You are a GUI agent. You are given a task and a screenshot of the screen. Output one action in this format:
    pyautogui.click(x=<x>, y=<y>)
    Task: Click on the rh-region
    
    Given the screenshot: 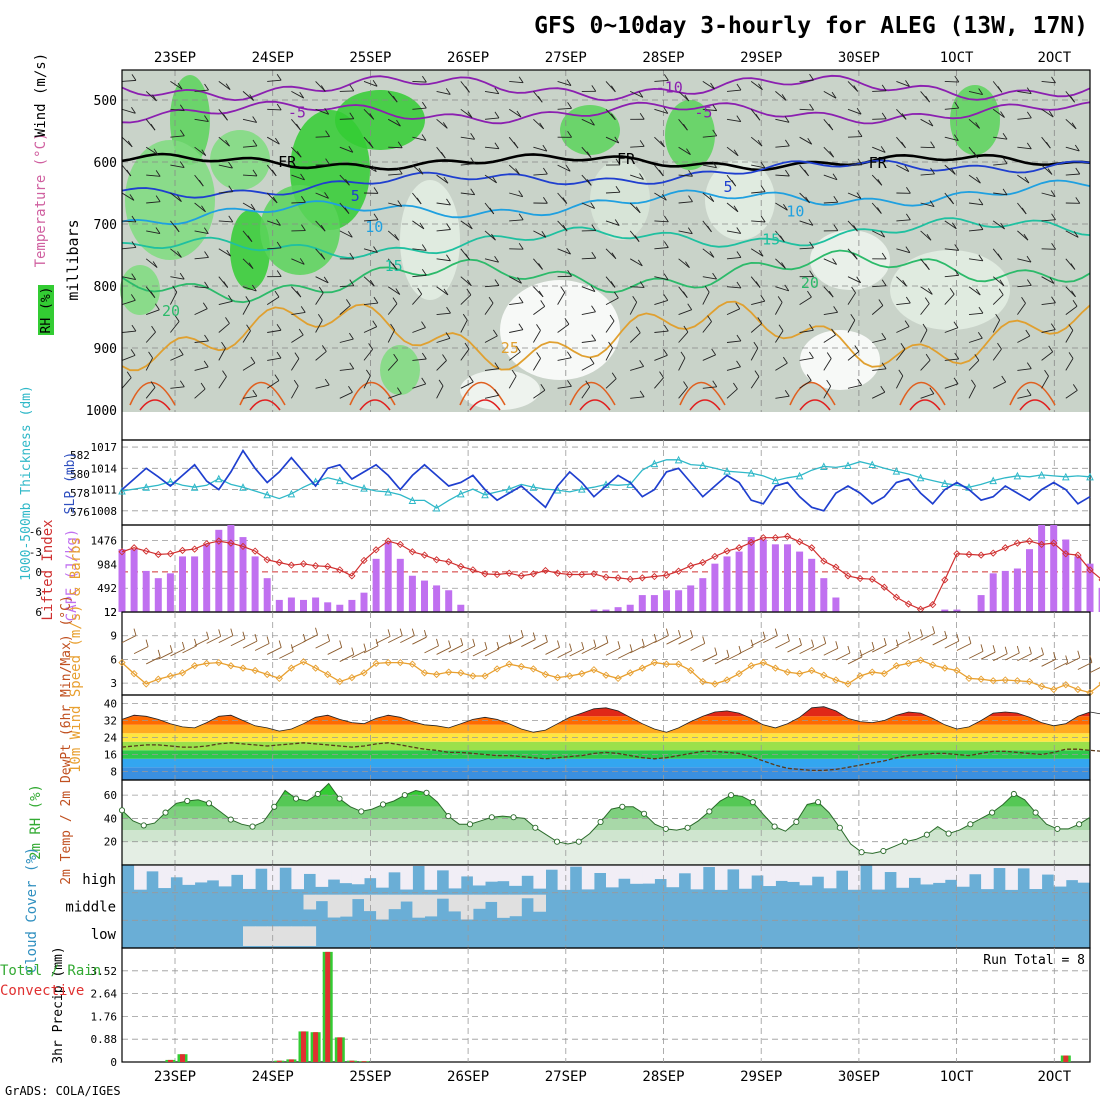 What is the action you would take?
    pyautogui.click(x=690, y=135)
    